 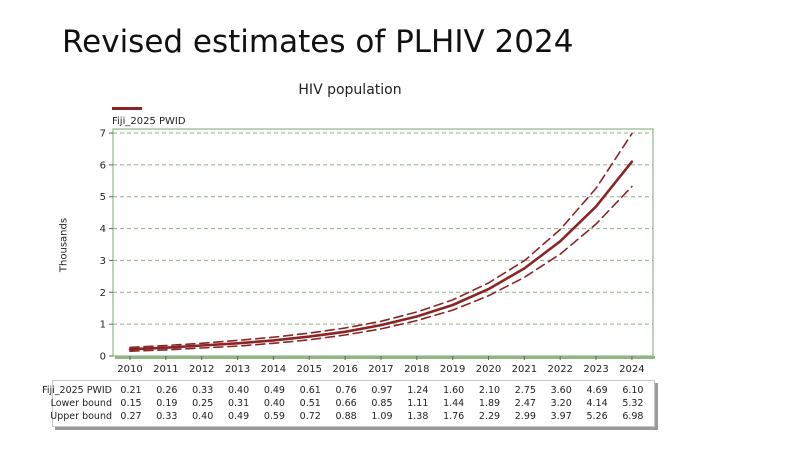 I want to click on x-tick-label: 2023, so click(x=595, y=369).